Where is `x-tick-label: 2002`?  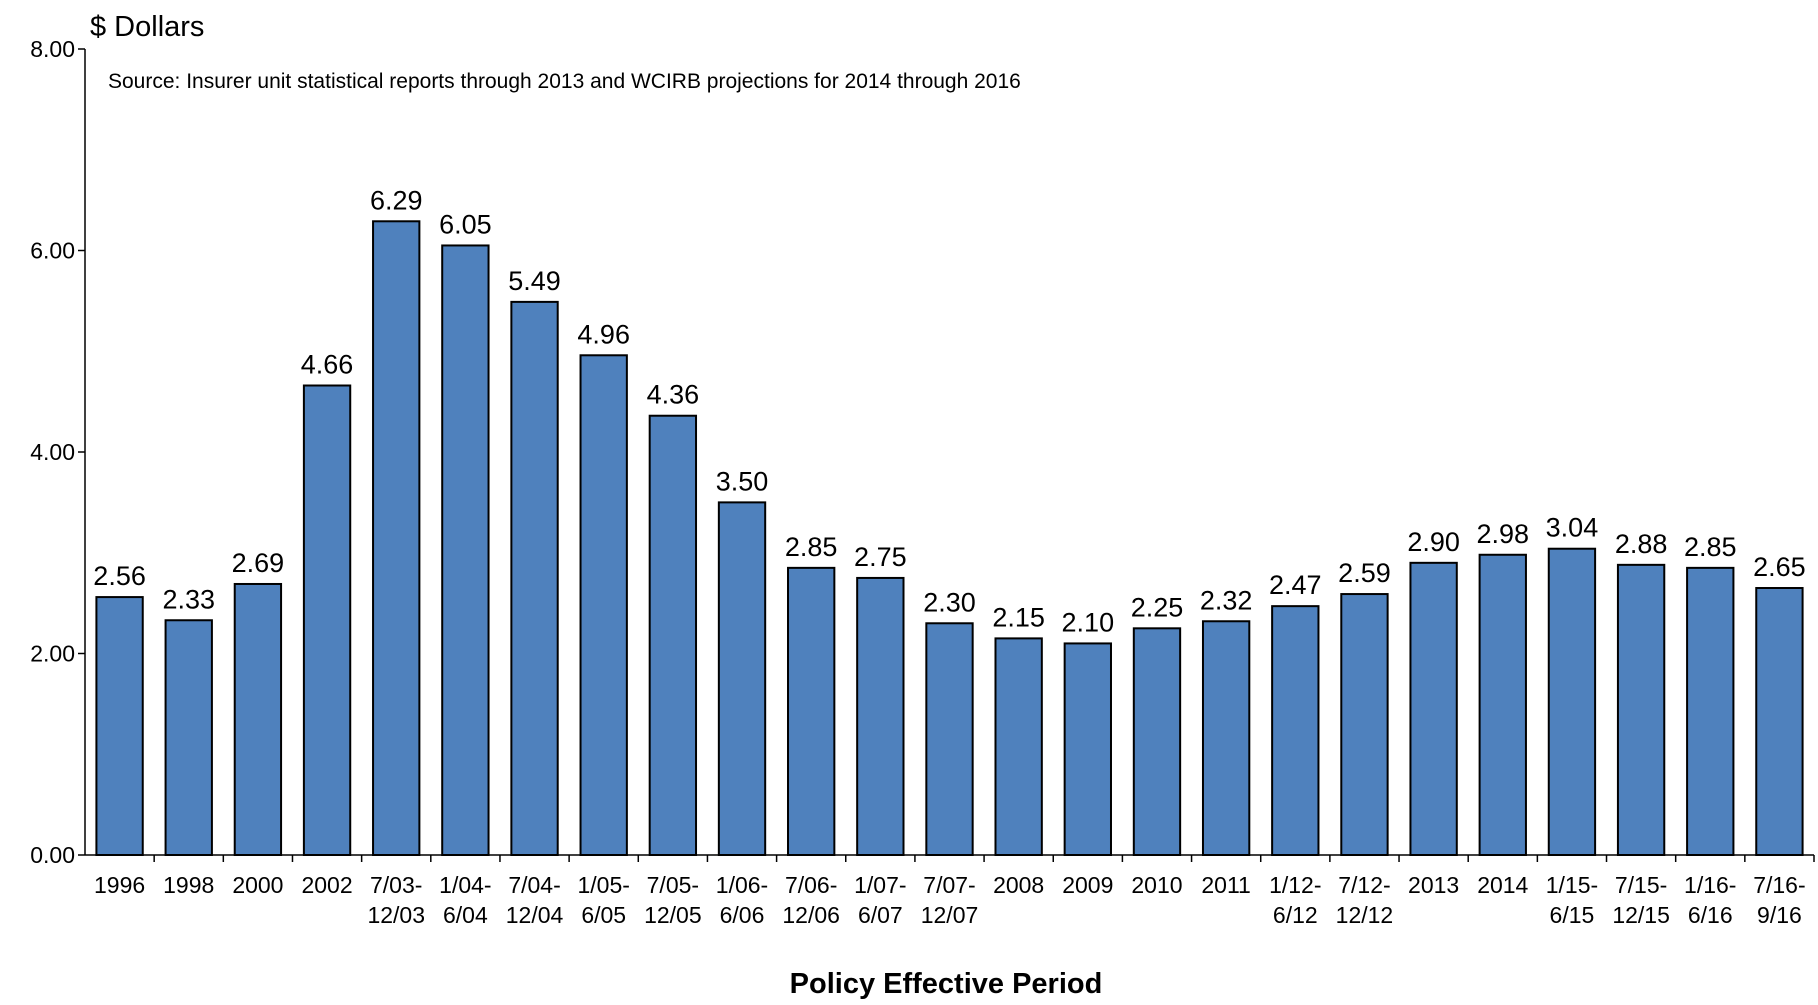 x-tick-label: 2002 is located at coordinates (326, 885).